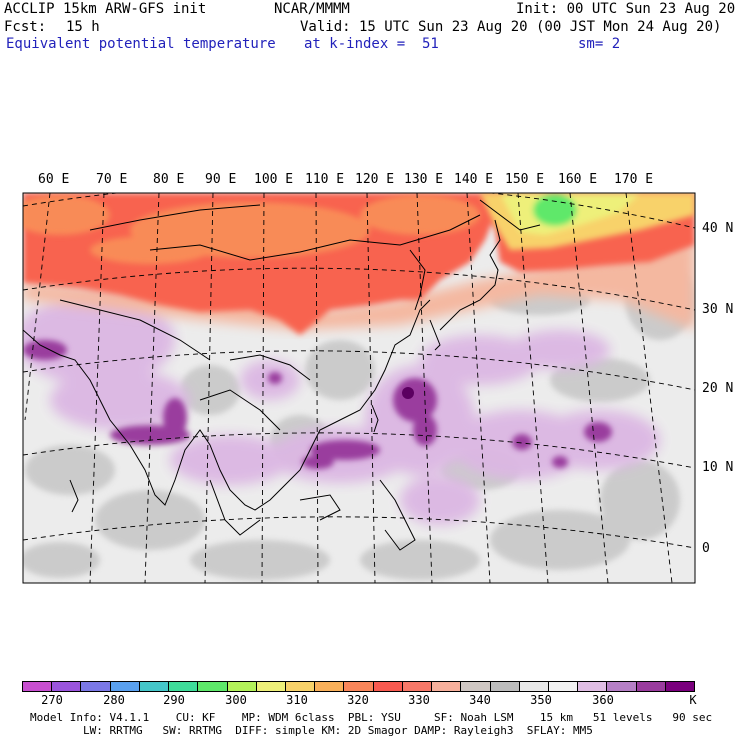 Image resolution: width=740 pixels, height=740 pixels. I want to click on forecast-label: Fcst:, so click(25, 27).